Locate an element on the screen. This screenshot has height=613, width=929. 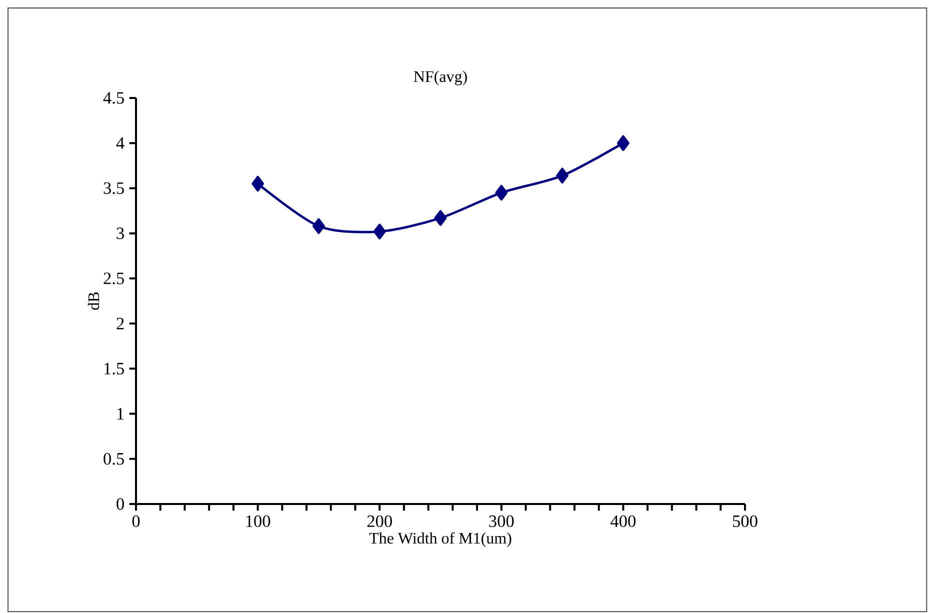
y-tick-label: 4 is located at coordinates (120, 143).